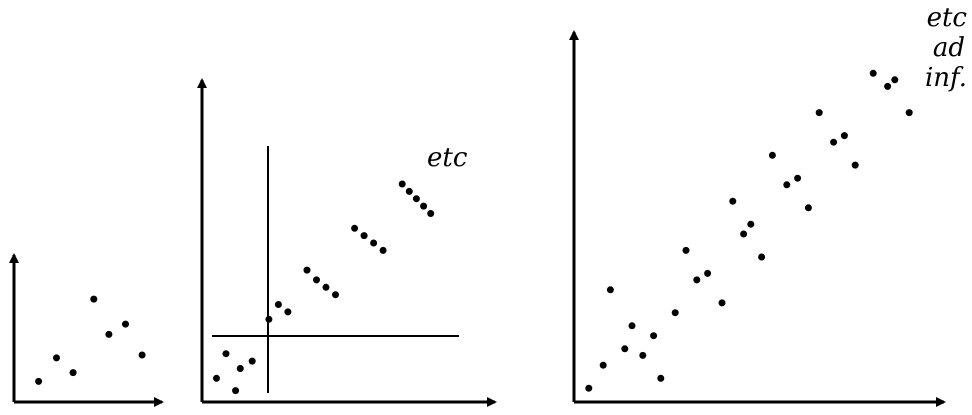 This screenshot has width=972, height=415. I want to click on panel-large-label-line-3: inf., so click(946, 78).